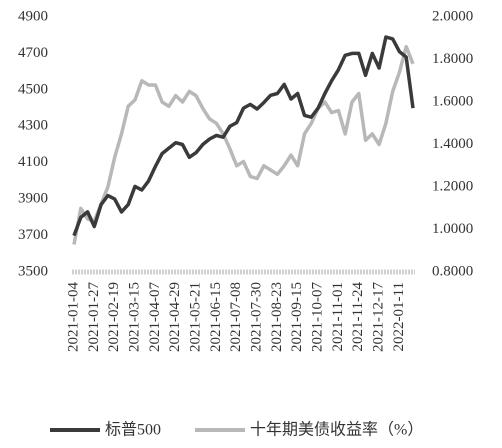  Describe the element at coordinates (33, 89) in the screenshot. I see `y-tick-label: 4500` at that location.